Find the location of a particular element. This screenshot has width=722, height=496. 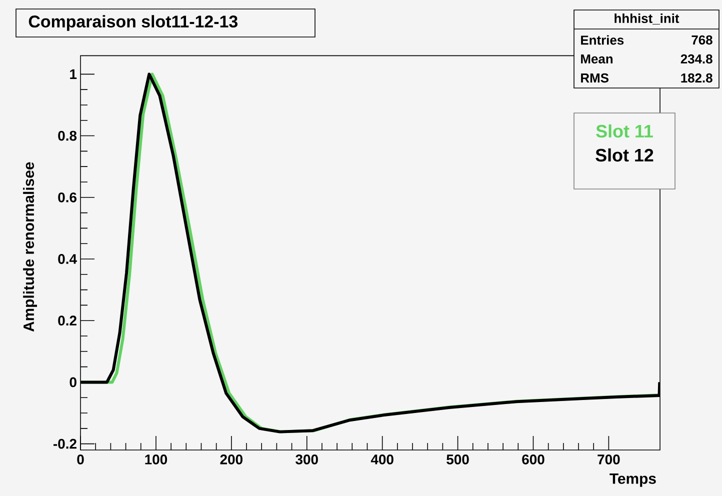

y-tick-label: -0.2 is located at coordinates (65, 443).